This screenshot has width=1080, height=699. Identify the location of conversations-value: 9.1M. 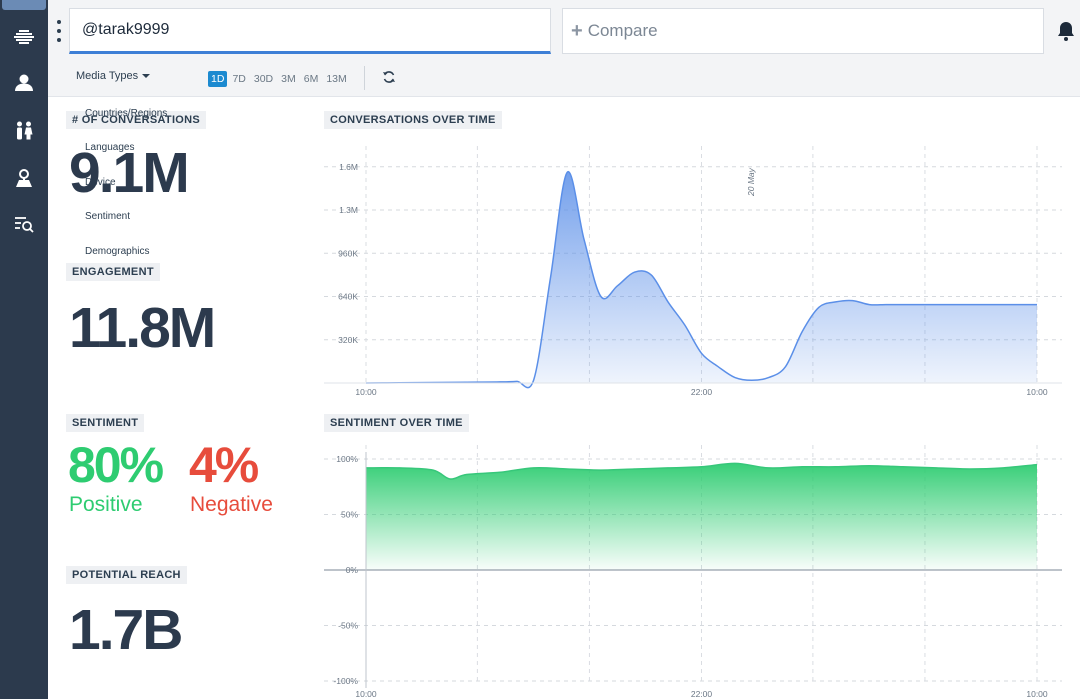
(129, 173).